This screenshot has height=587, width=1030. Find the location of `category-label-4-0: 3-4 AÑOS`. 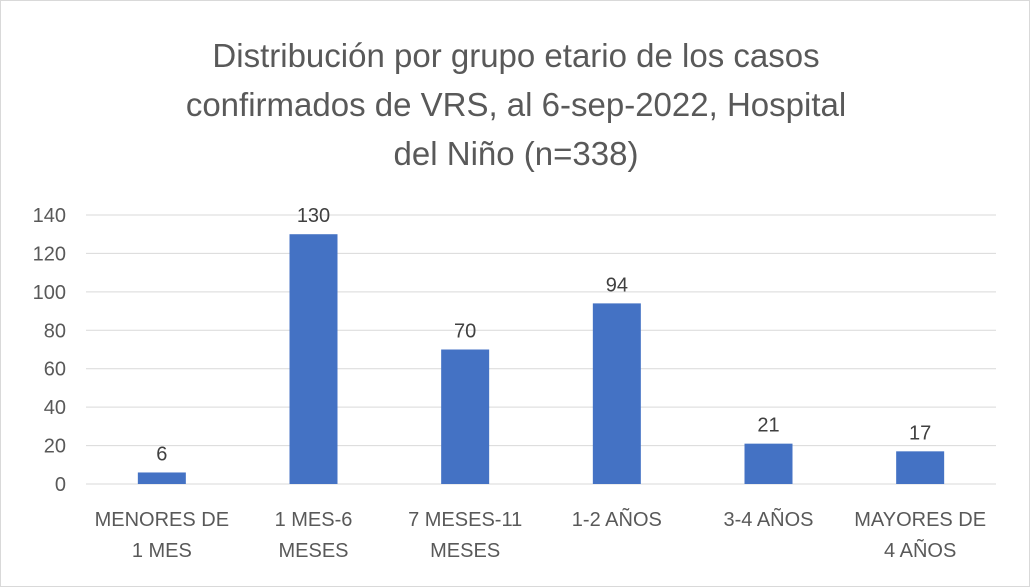

category-label-4-0: 3-4 AÑOS is located at coordinates (768, 519).